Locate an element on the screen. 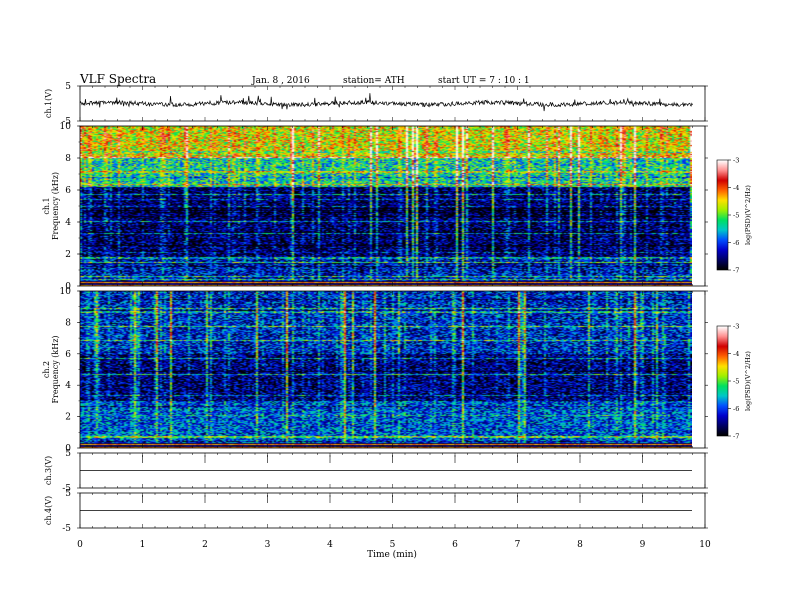  x-tick-label: 9 is located at coordinates (643, 545).